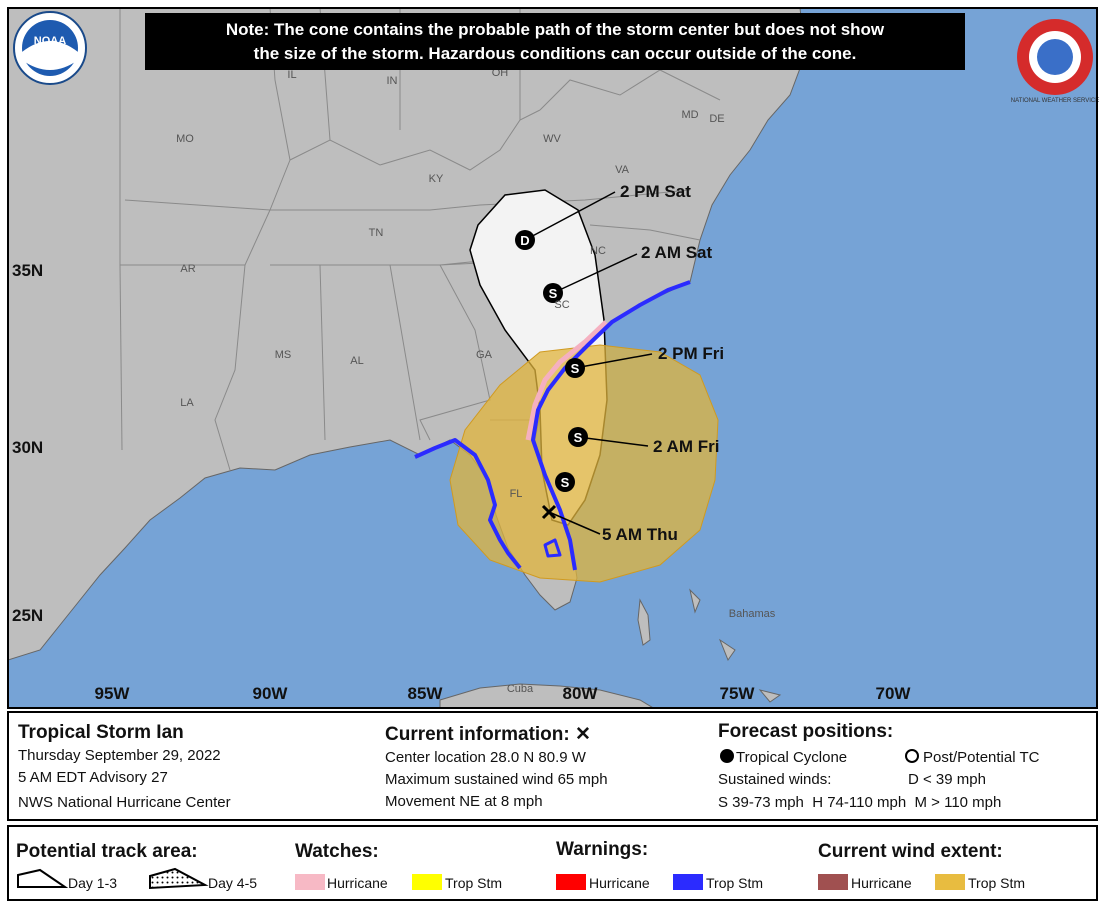 The width and height of the screenshot is (1107, 912). What do you see at coordinates (464, 801) in the screenshot?
I see `current-line: Movement NE at 8 mph` at bounding box center [464, 801].